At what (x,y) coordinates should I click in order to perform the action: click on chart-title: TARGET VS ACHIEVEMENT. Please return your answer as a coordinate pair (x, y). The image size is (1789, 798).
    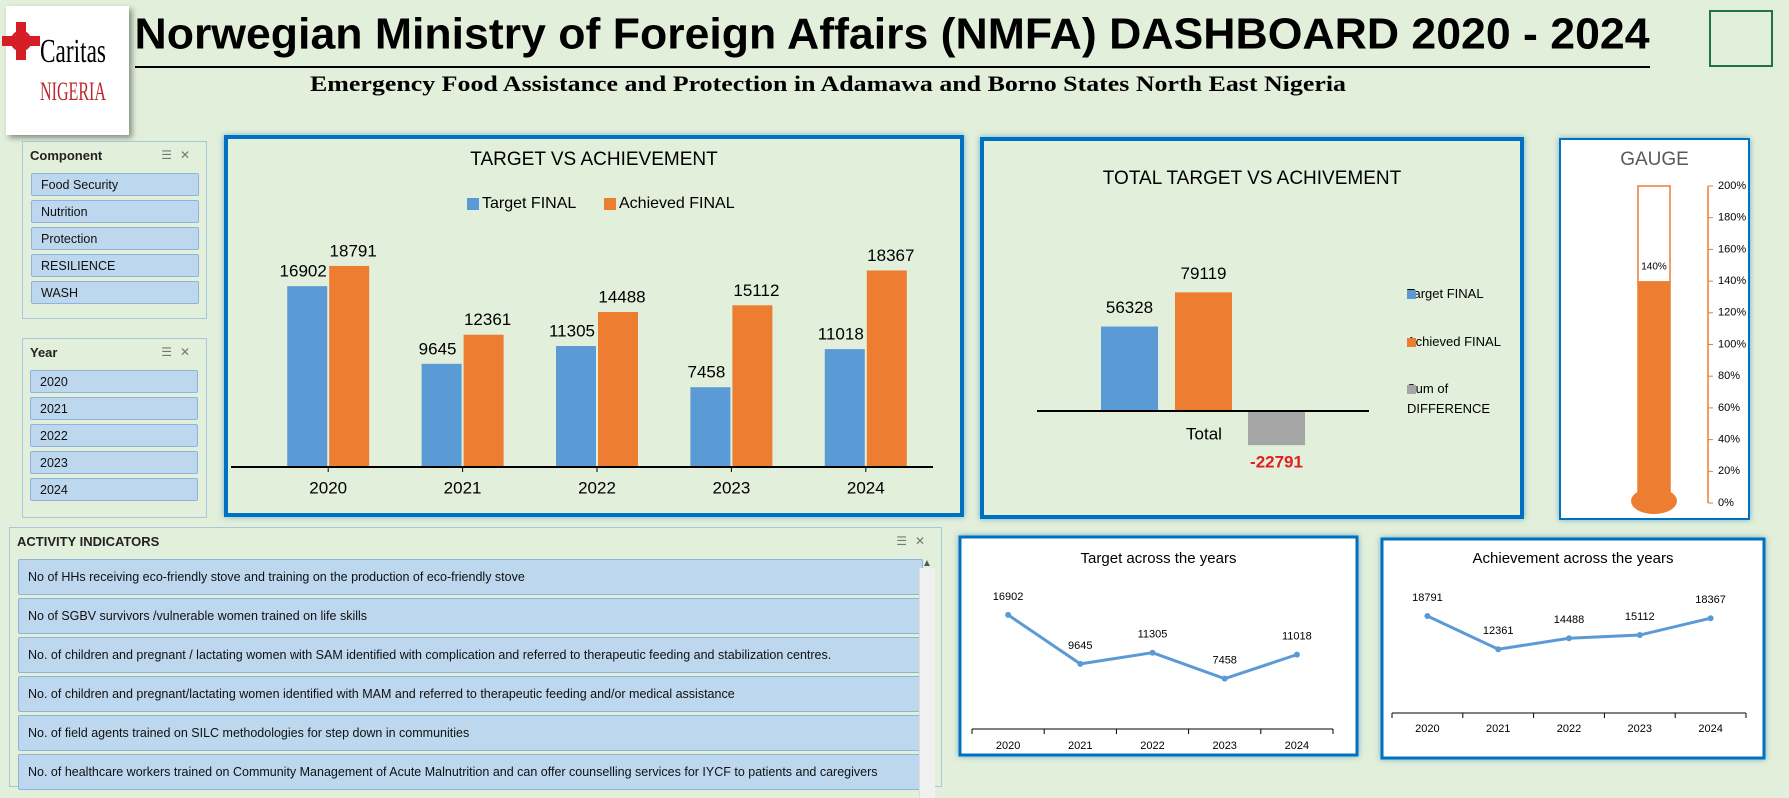
    Looking at the image, I should click on (594, 159).